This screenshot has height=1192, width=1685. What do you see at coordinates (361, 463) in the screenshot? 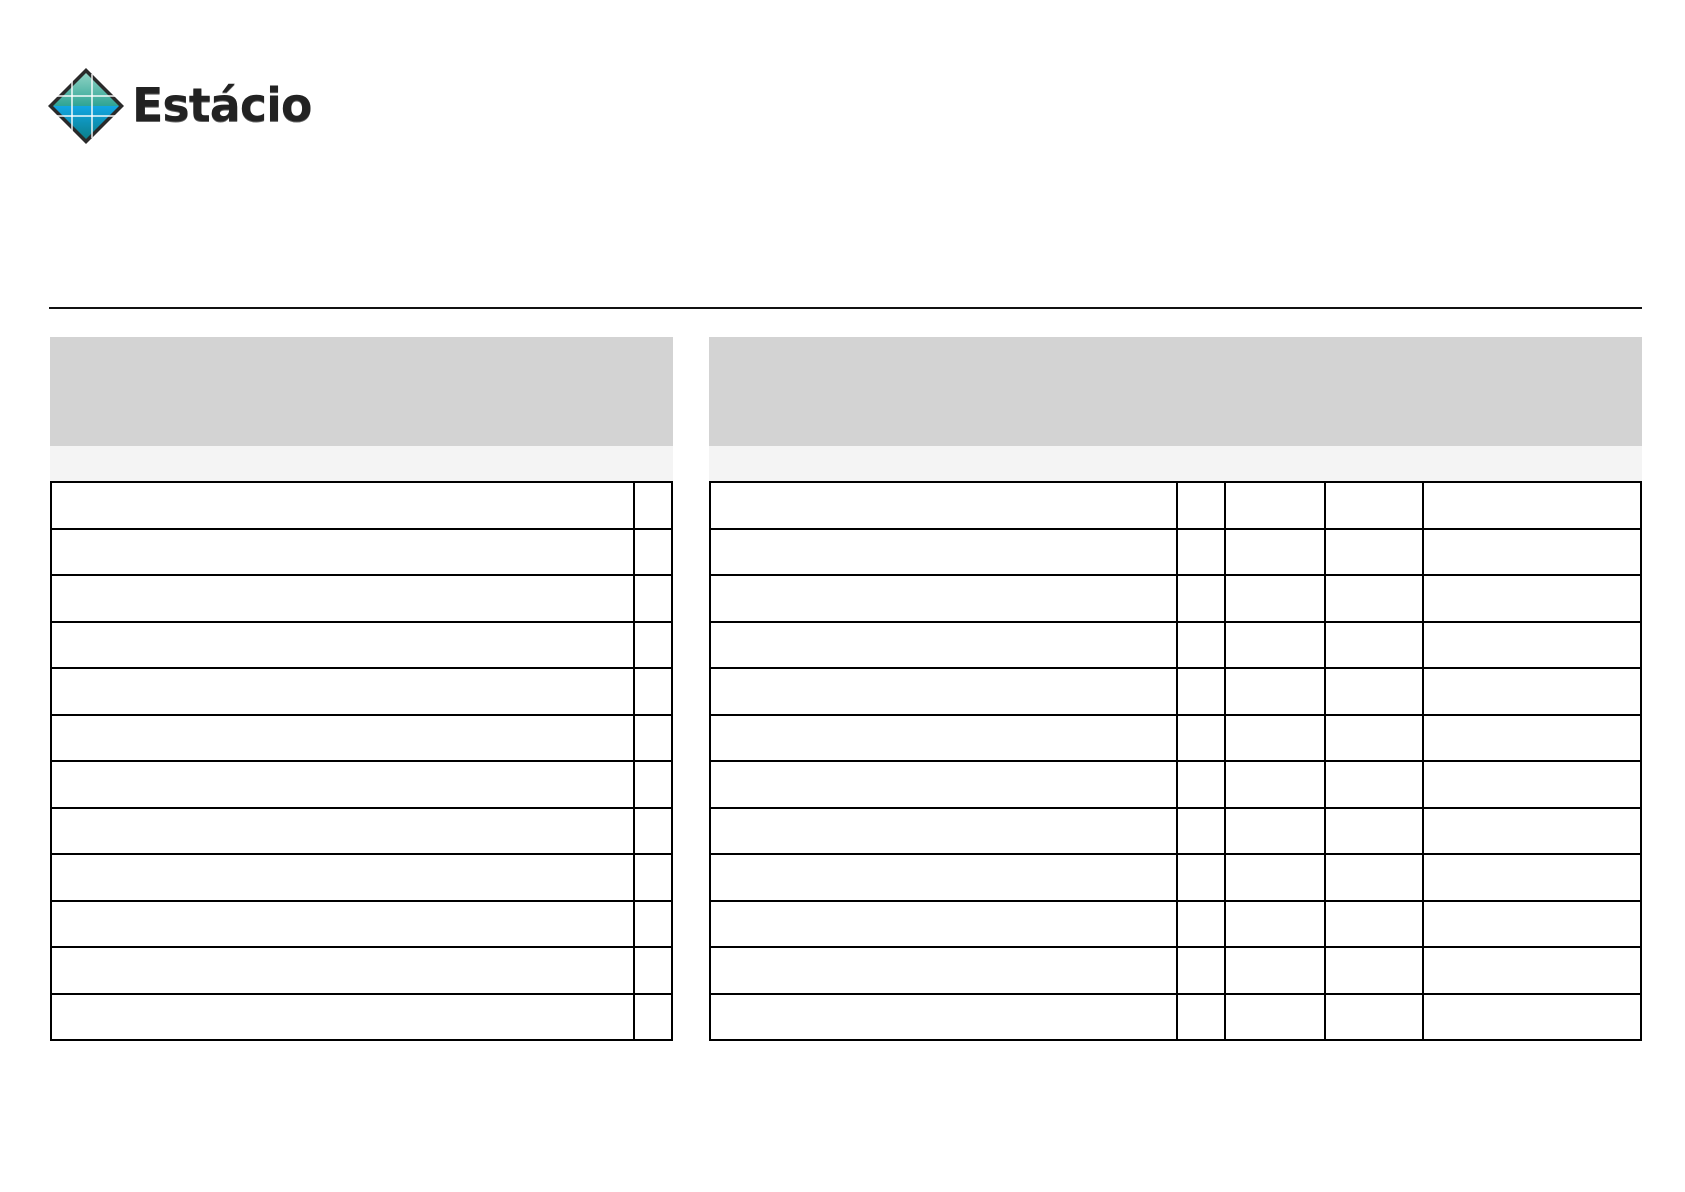
I see `left-panel-subheader` at bounding box center [361, 463].